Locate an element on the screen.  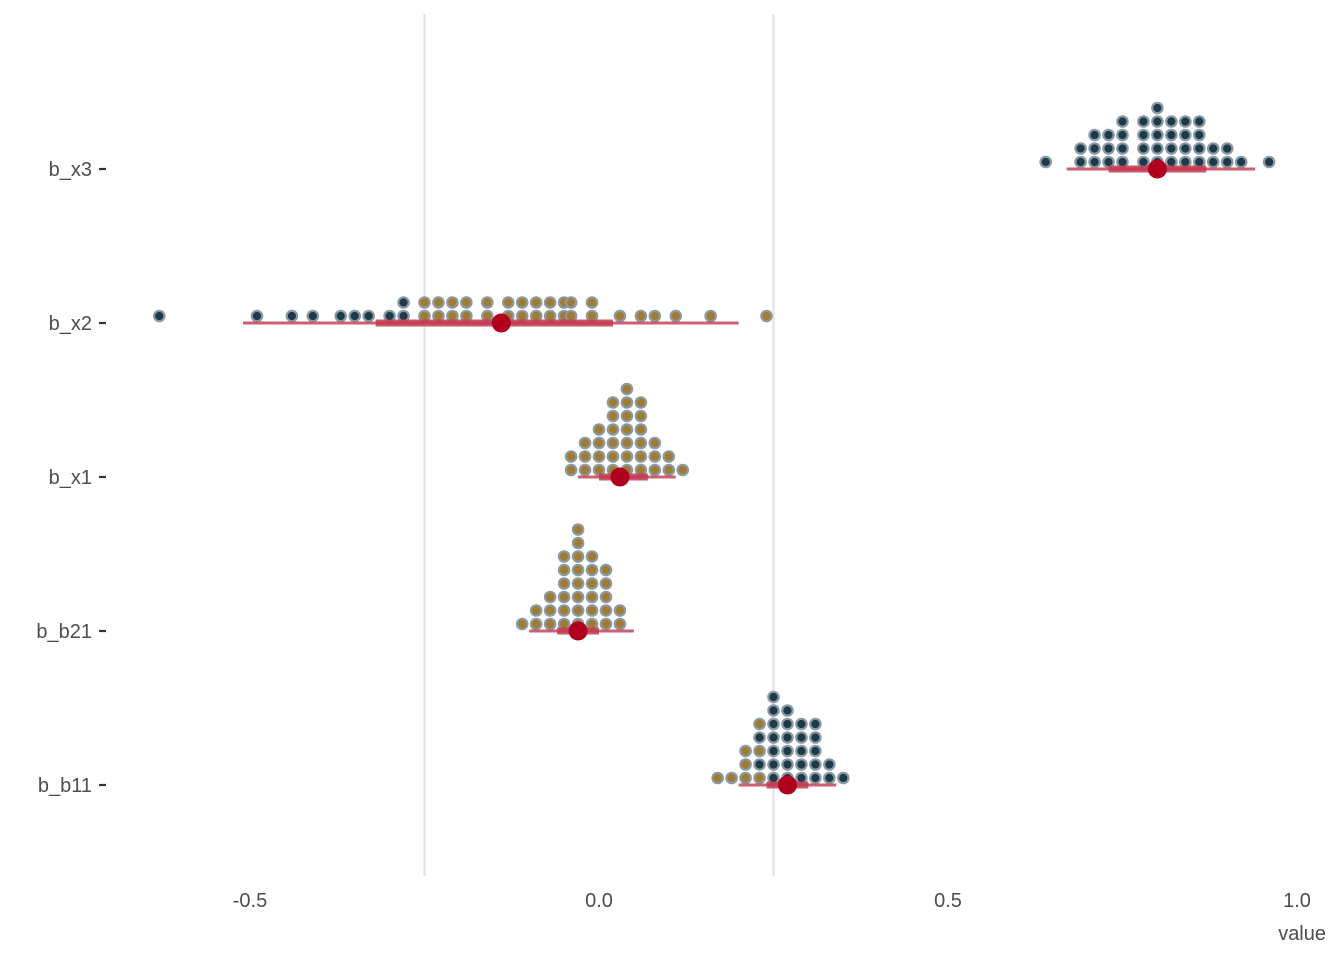
y-tick-label: b_x3 is located at coordinates (70, 170).